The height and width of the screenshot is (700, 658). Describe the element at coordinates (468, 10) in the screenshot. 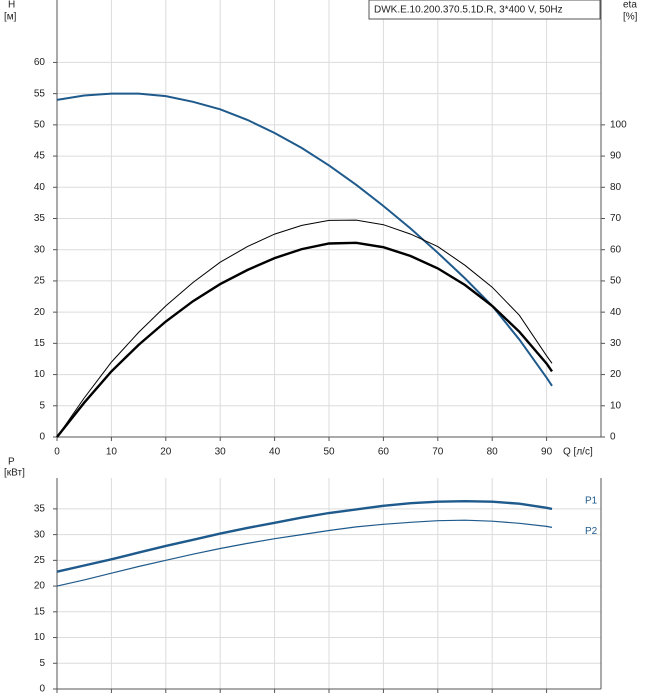

I see `chart-title: DWK.E.10.200.370.5.1D.R, 3*400 V, 50Hz` at that location.